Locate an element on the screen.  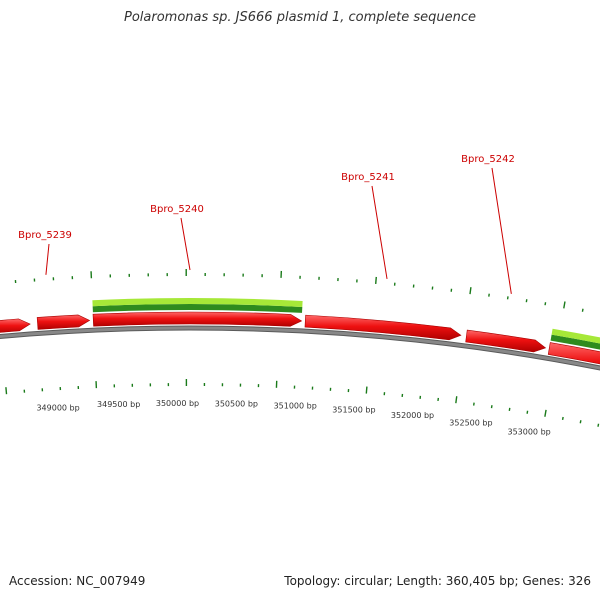
gene-label: Bpro_5239 is located at coordinates (45, 235).